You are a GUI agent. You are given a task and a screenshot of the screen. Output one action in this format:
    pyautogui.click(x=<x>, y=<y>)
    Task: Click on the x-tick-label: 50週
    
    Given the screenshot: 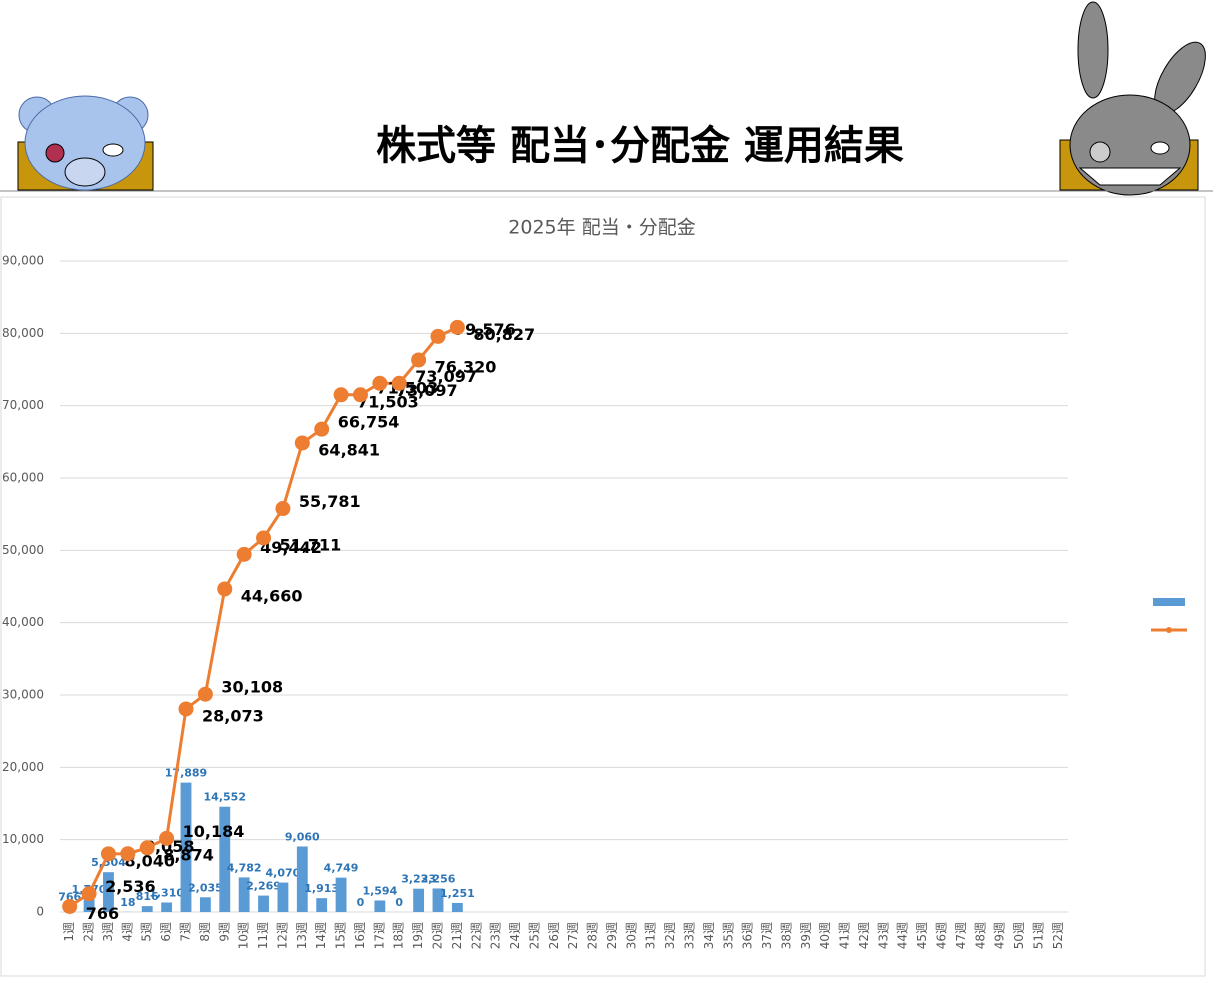 What is the action you would take?
    pyautogui.click(x=1019, y=935)
    